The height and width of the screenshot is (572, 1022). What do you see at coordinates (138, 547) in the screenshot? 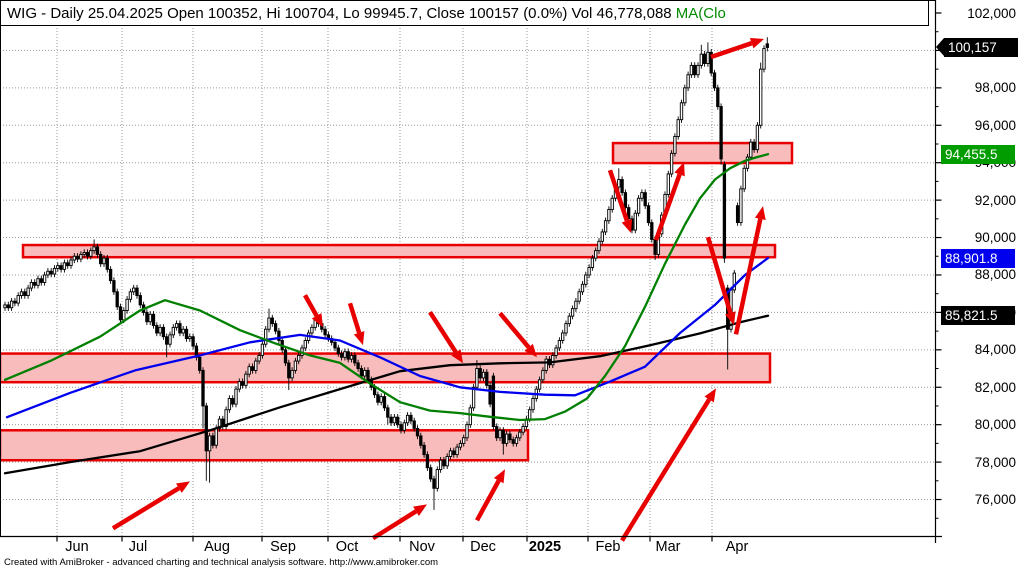
I see `x-axis-label: Jul` at bounding box center [138, 547].